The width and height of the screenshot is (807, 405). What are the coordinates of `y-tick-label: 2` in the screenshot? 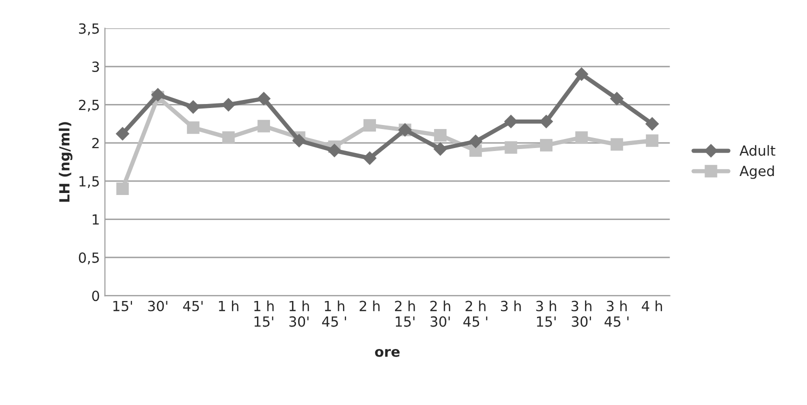 It's located at (95, 143).